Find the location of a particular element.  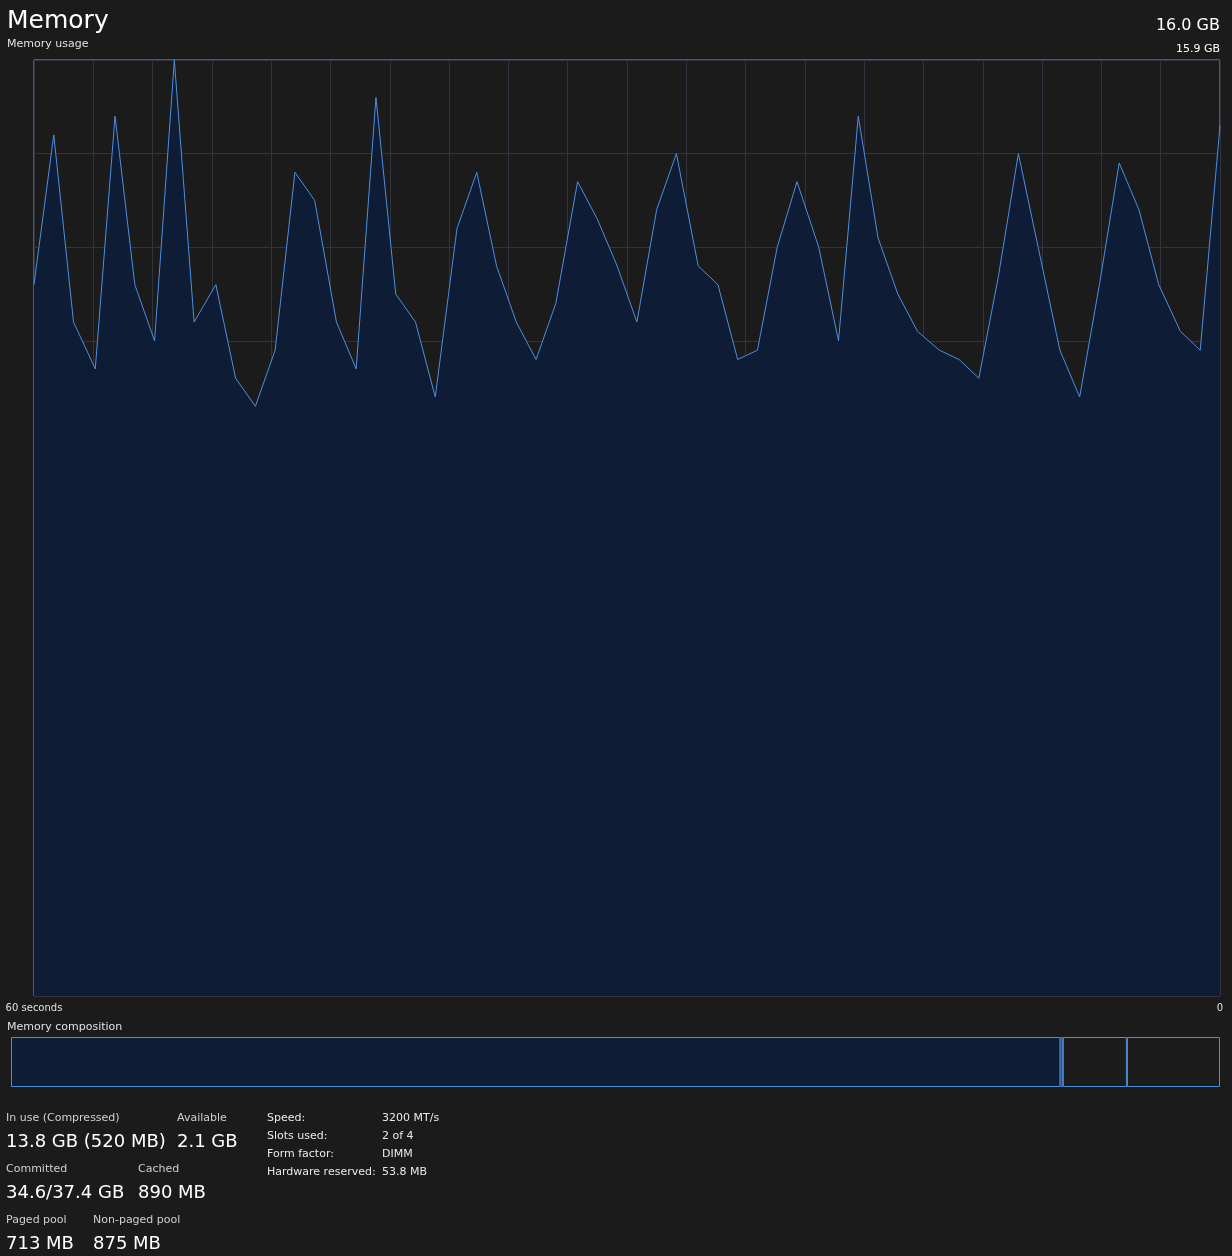

x-tick-label: 60 seconds is located at coordinates (34, 1007).